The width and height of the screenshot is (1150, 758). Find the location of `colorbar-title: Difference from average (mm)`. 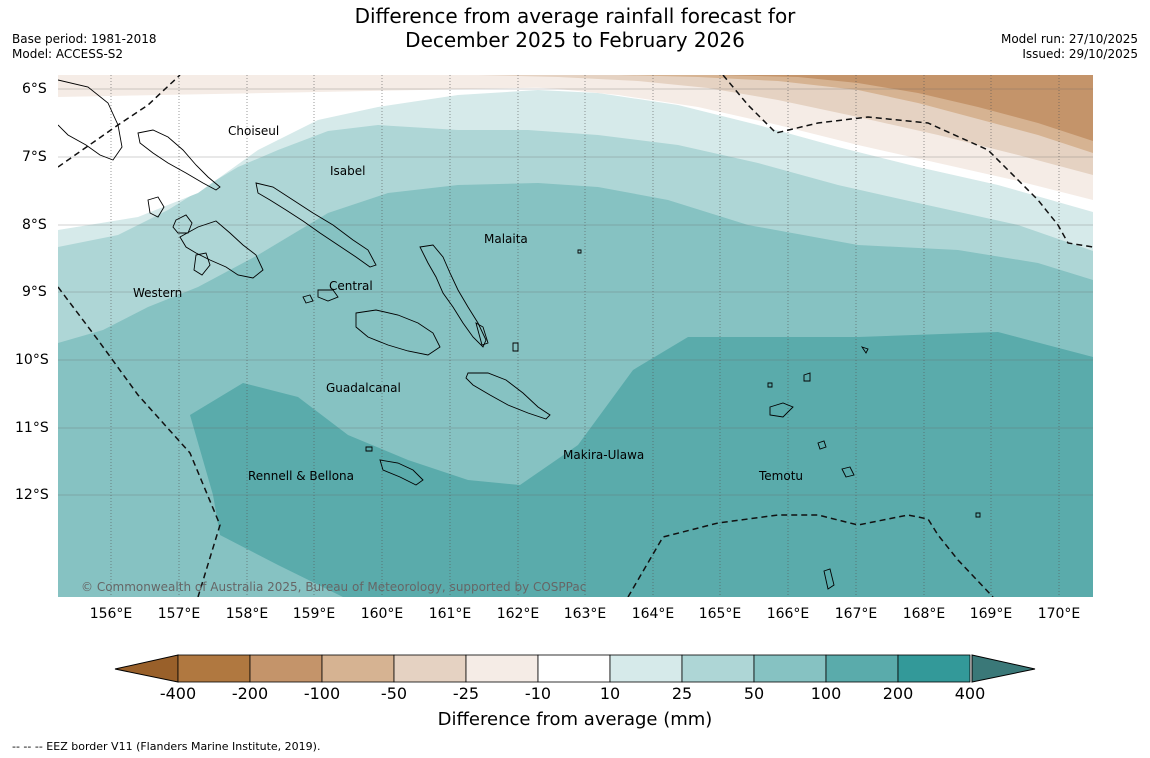

colorbar-title: Difference from average (mm) is located at coordinates (575, 719).